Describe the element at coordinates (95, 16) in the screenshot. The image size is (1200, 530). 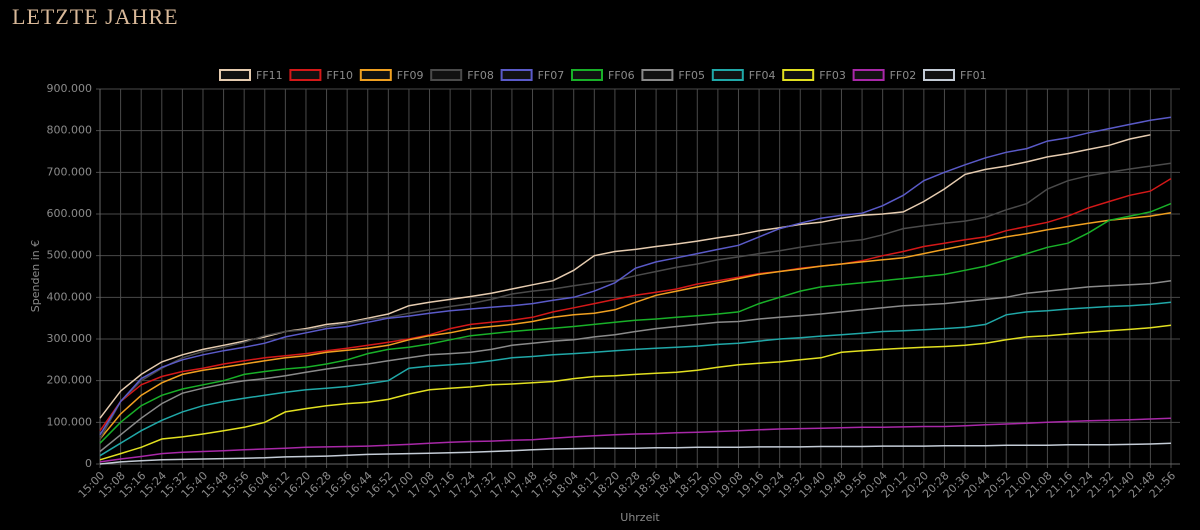
I see `page-title: LETZTE JAHRE` at that location.